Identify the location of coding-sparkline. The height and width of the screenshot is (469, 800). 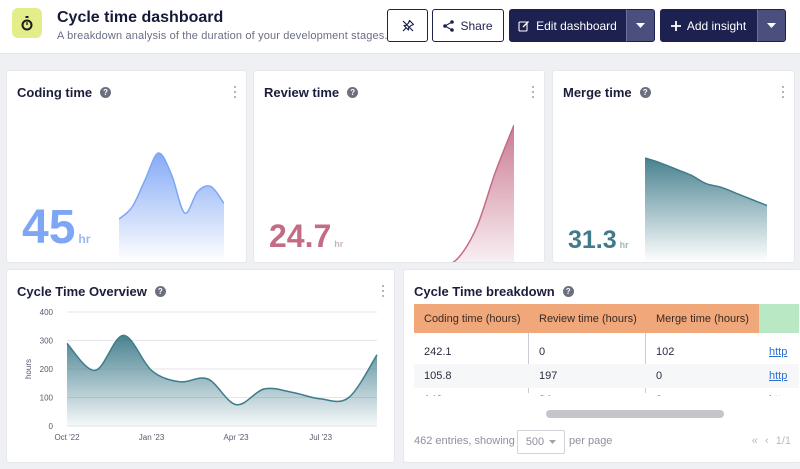
(171, 207).